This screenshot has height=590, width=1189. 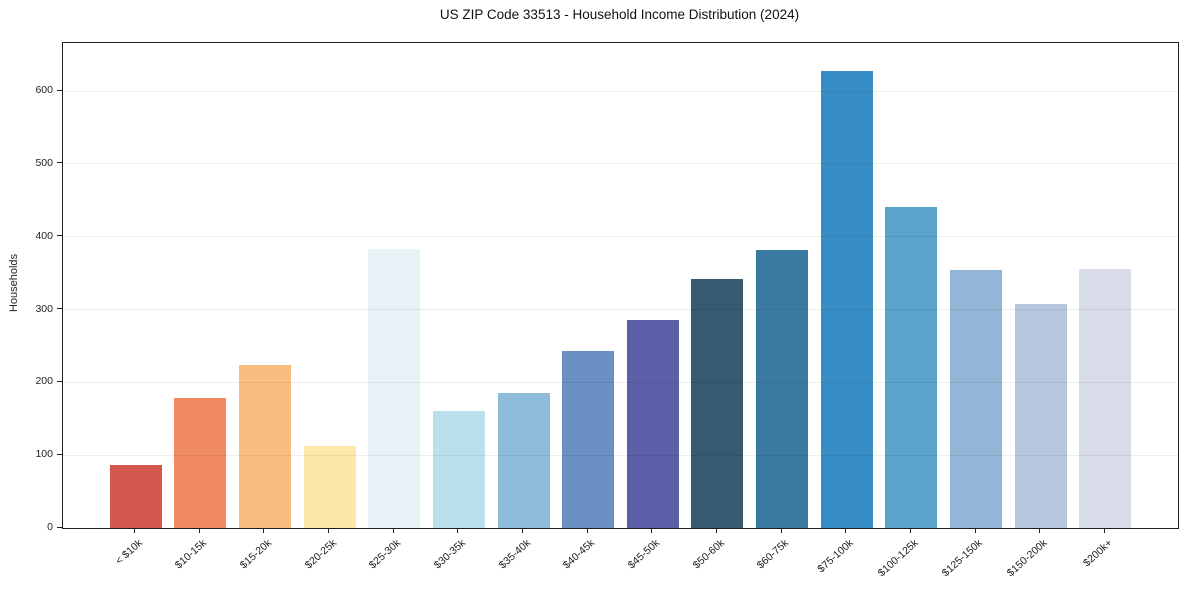 I want to click on bar-$100-125k, so click(x=911, y=367).